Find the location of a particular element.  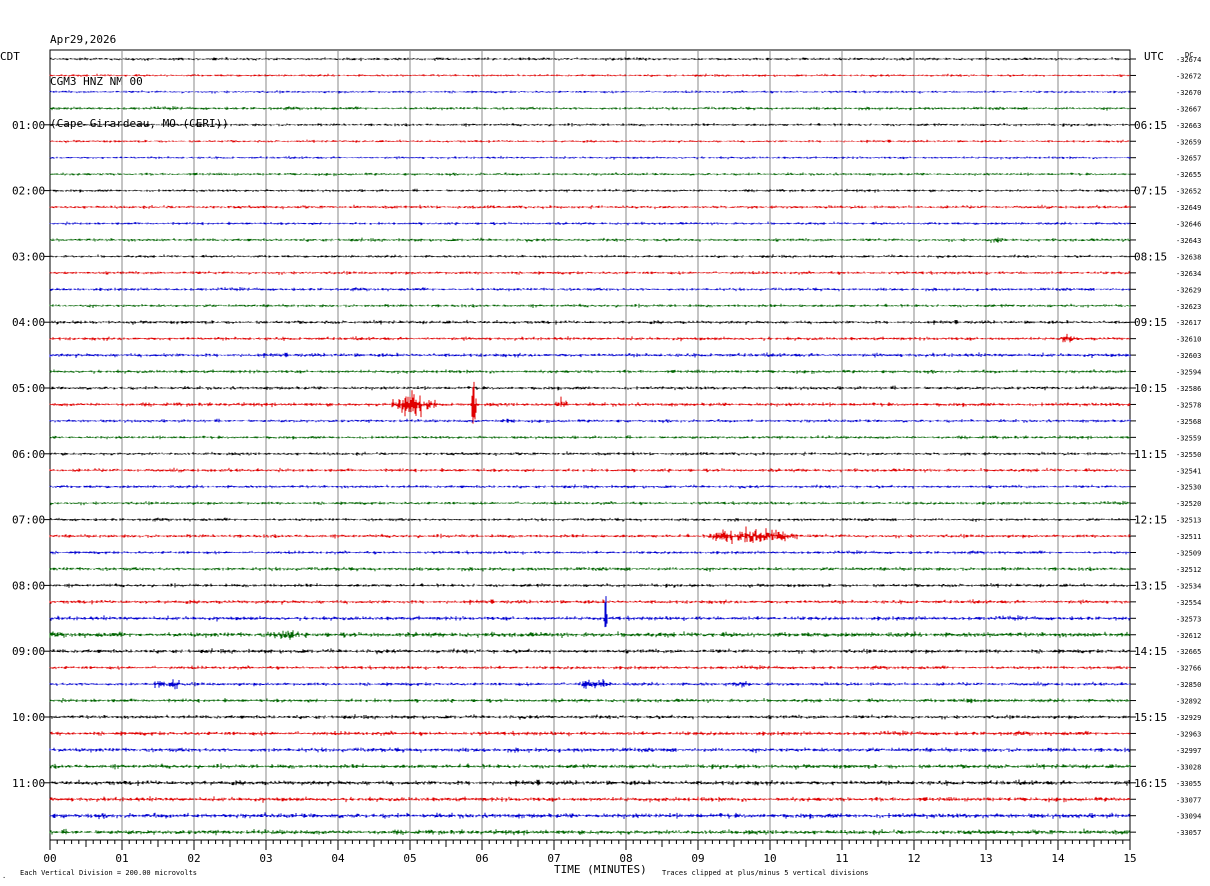

dc-offset-label: -32530 is located at coordinates (1188, 488).